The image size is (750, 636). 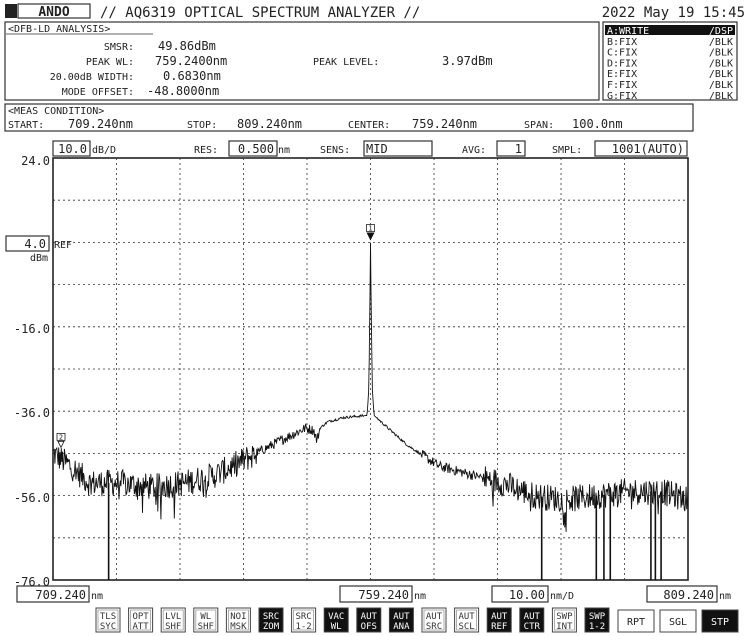 I want to click on start-wl-field, so click(x=53, y=594).